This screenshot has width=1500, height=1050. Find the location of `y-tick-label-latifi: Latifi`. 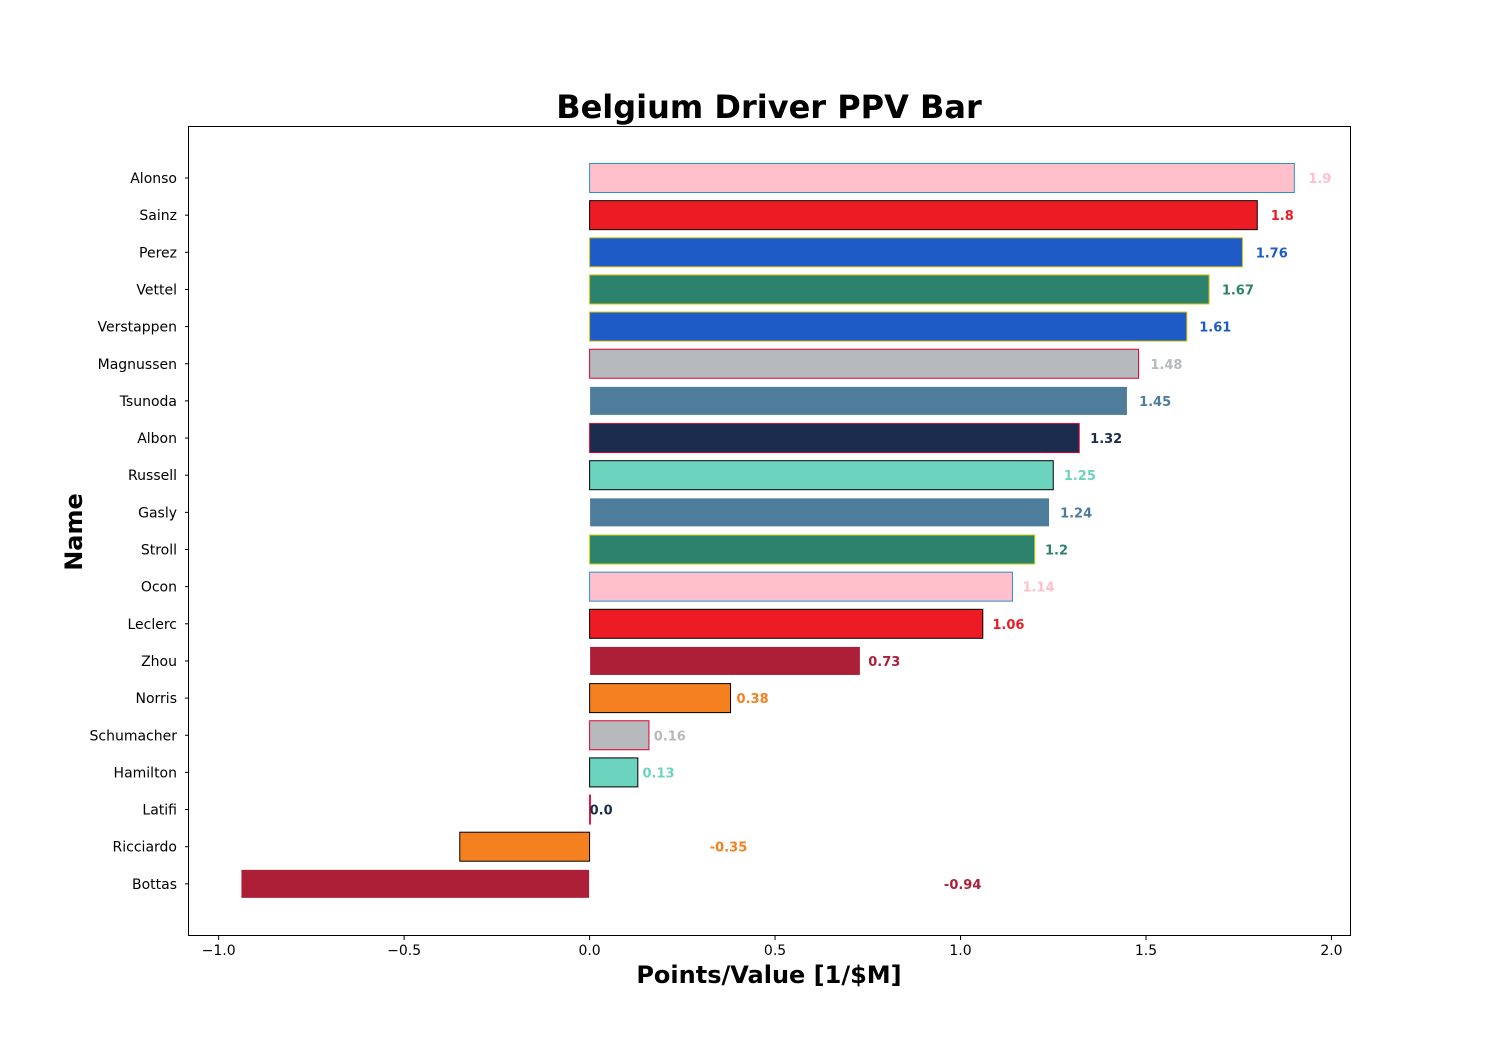

y-tick-label-latifi: Latifi is located at coordinates (159, 811).